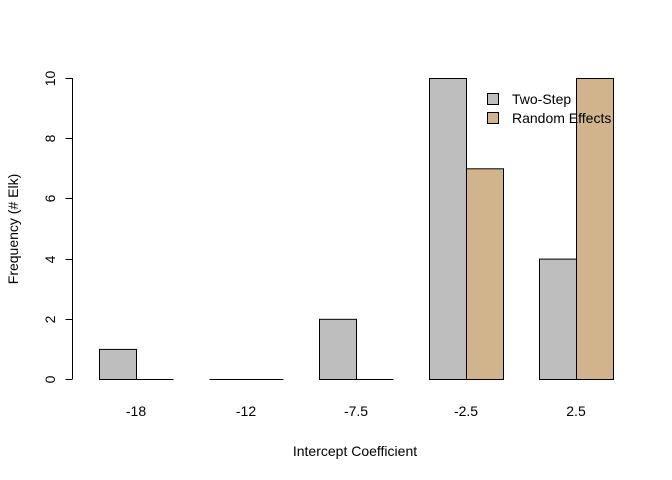 The width and height of the screenshot is (672, 480). I want to click on y-axis-title: Frequency (# Elk), so click(13, 229).